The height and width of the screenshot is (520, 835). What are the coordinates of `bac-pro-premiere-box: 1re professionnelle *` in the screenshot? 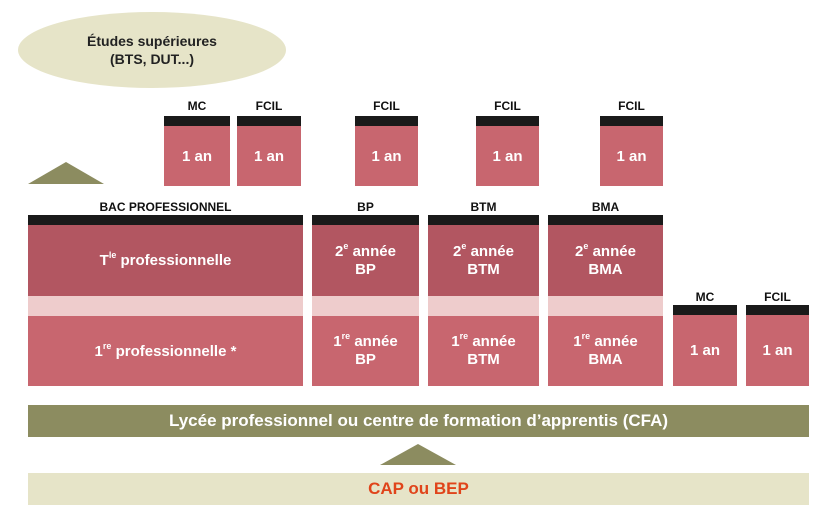 It's located at (165, 351).